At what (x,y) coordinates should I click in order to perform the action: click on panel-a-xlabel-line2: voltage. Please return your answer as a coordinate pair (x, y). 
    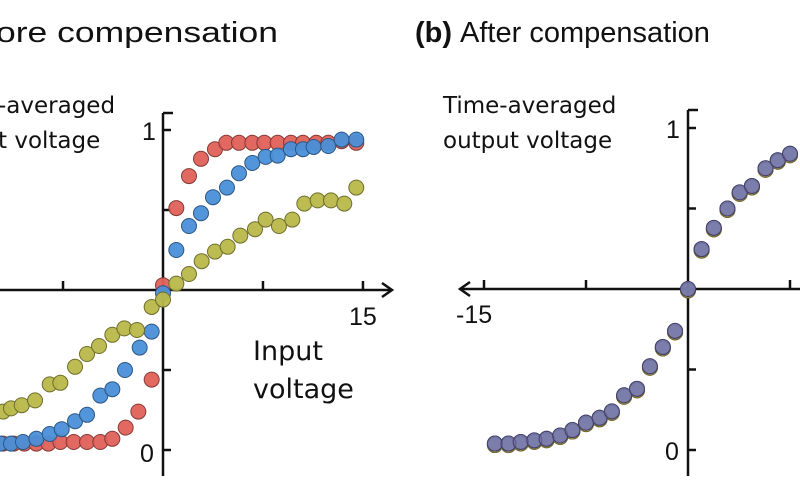
    Looking at the image, I should click on (303, 389).